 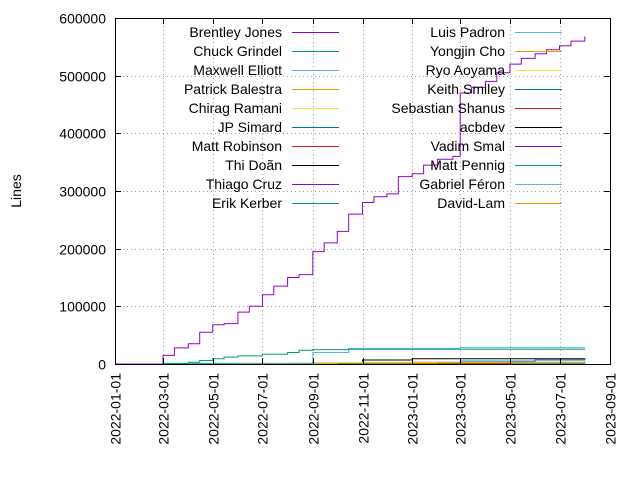 I want to click on legend-item: Chirag Ramani, so click(x=264, y=108).